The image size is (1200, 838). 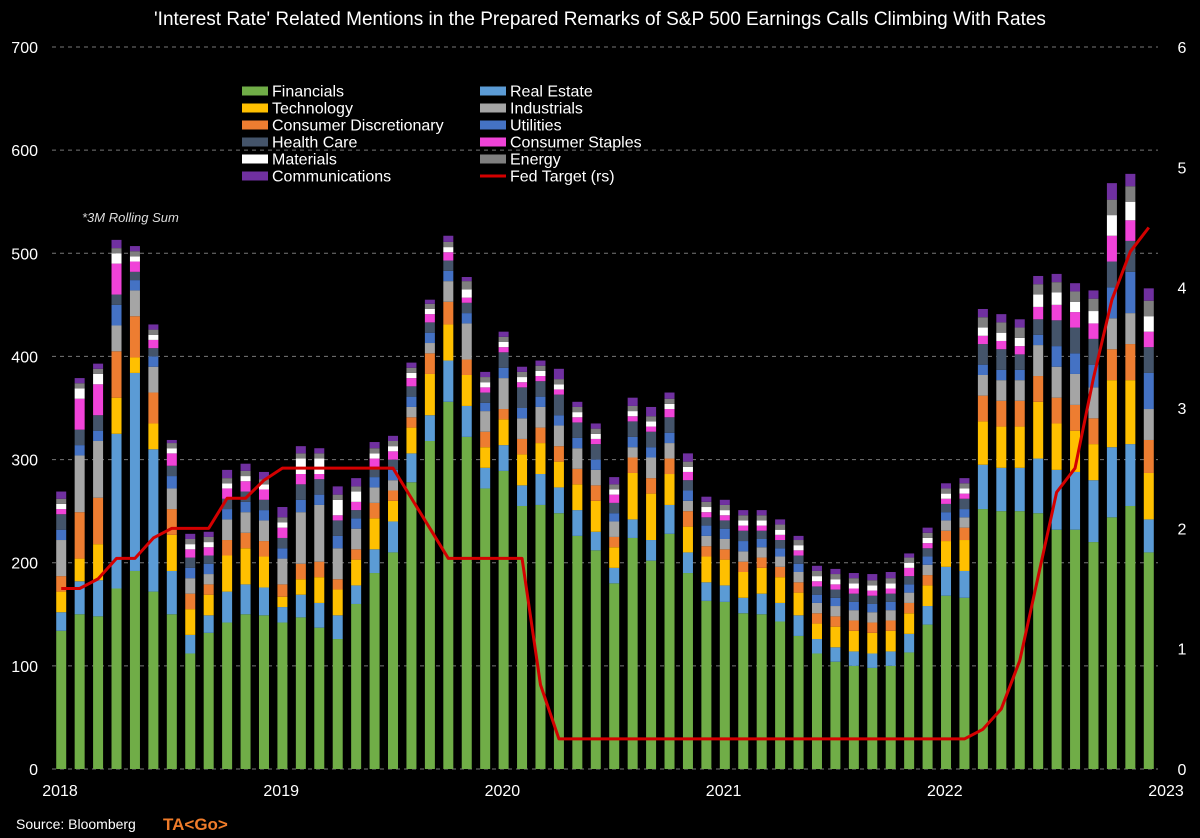 What do you see at coordinates (576, 143) in the screenshot?
I see `legend-label: Consumer Staples` at bounding box center [576, 143].